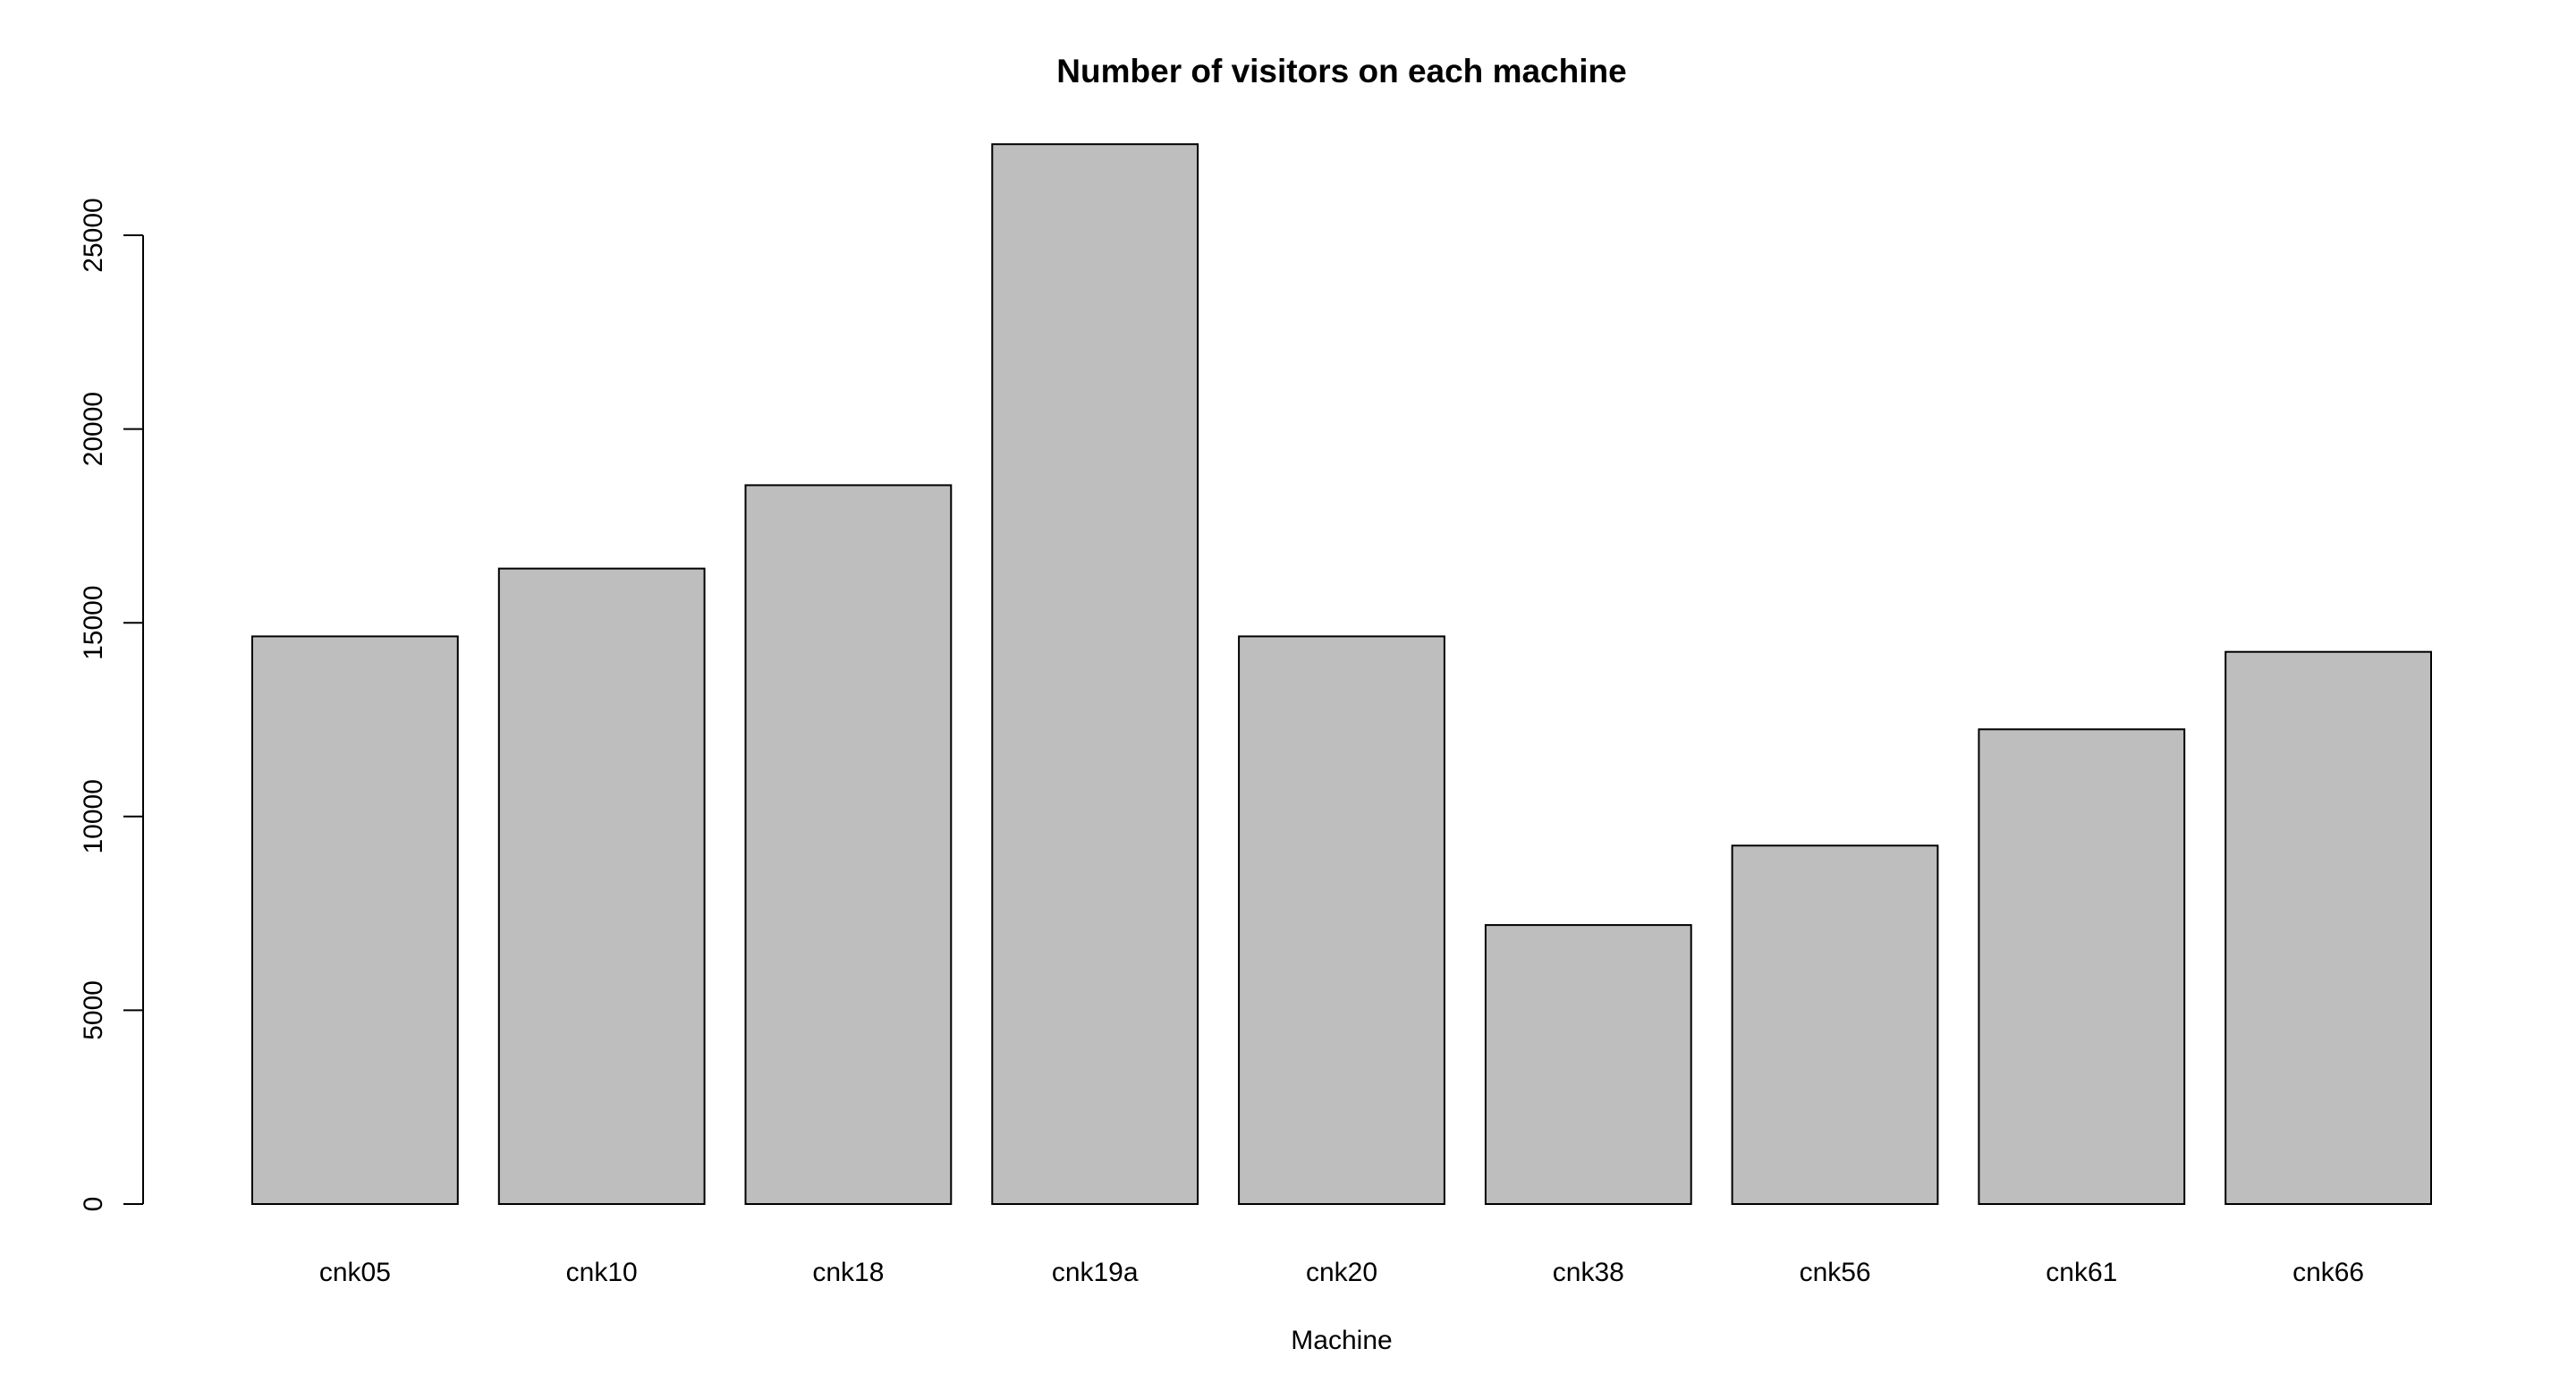  What do you see at coordinates (355, 1272) in the screenshot?
I see `x-tick-label-cnk05: cnk05` at bounding box center [355, 1272].